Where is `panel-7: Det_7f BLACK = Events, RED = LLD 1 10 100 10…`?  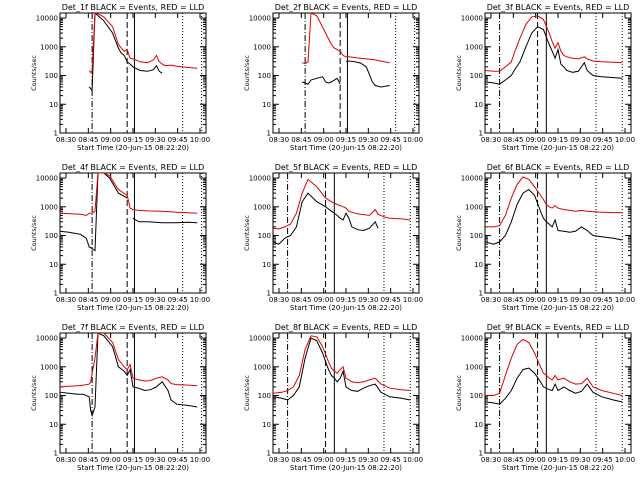
panel-7: Det_7f BLACK = Events, RED = LLD 1 10 100 10… is located at coordinates (120, 397).